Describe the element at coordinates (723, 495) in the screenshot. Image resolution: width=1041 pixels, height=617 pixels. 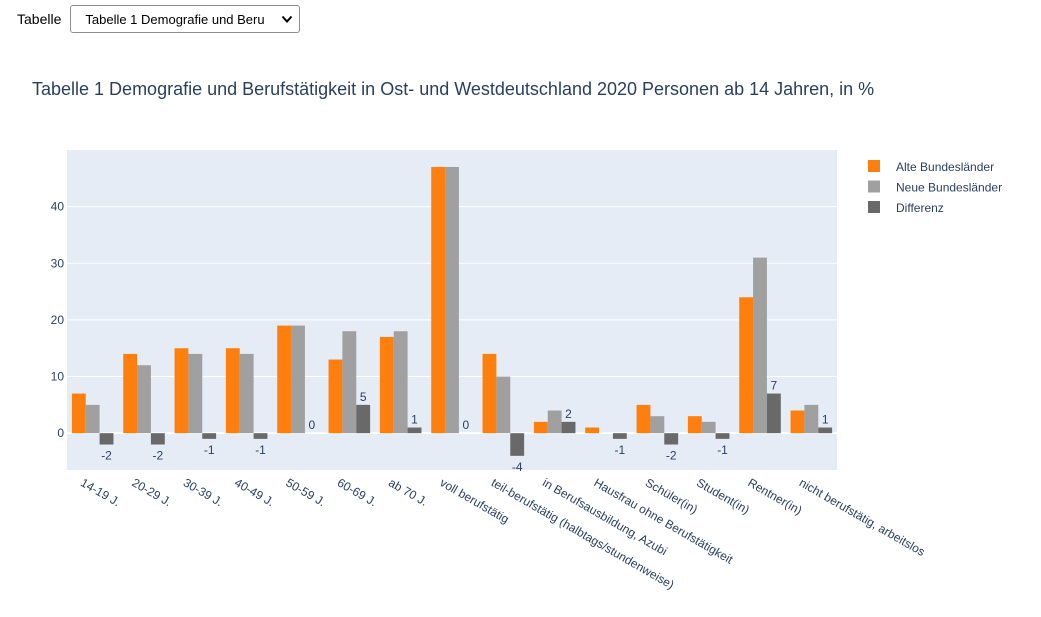
I see `x-tick-label: Student(in)` at that location.